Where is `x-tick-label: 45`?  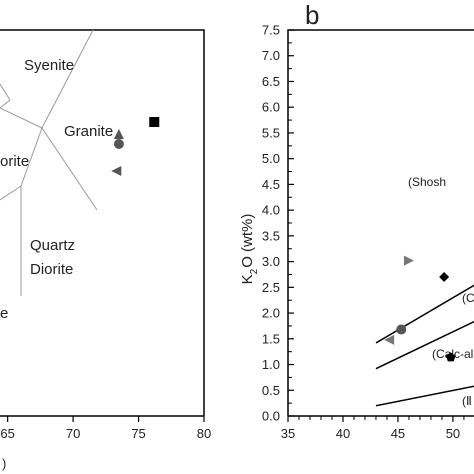
x-tick-label: 45 is located at coordinates (398, 433).